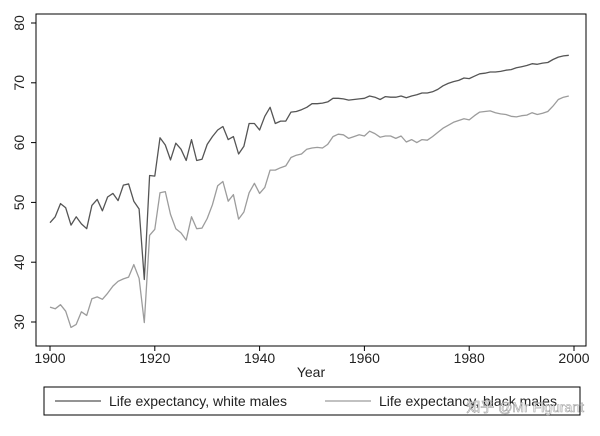  What do you see at coordinates (19, 83) in the screenshot?
I see `y-tick-label: 70` at bounding box center [19, 83].